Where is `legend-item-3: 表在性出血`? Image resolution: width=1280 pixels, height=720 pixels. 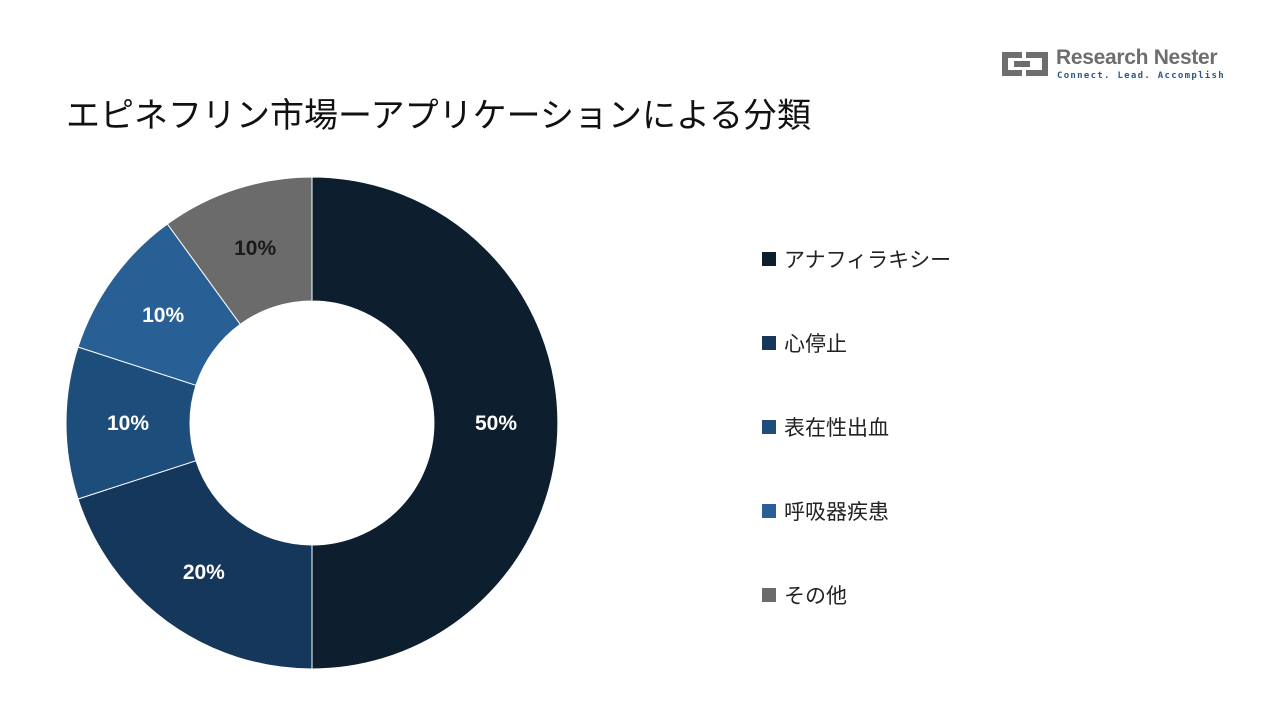
legend-item-3: 表在性出血 is located at coordinates (856, 427).